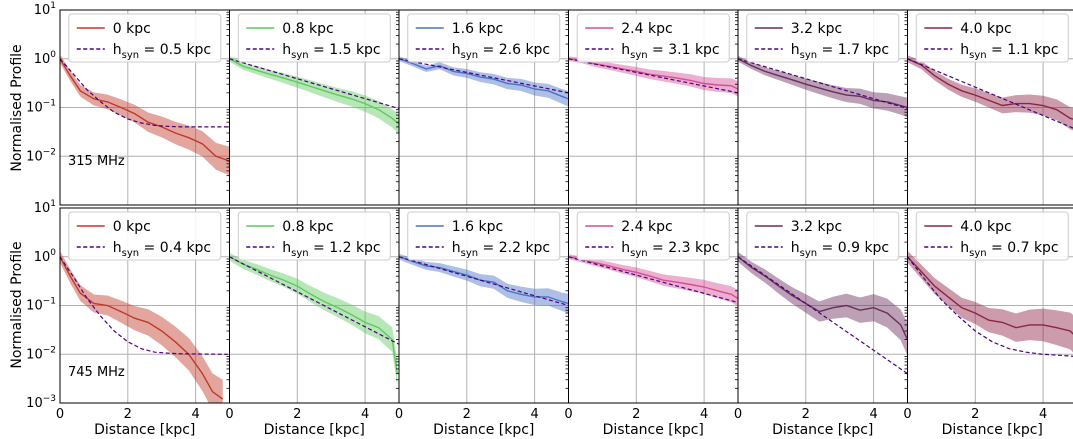  What do you see at coordinates (96, 161) in the screenshot?
I see `frequency-label: 315 MHz` at bounding box center [96, 161].